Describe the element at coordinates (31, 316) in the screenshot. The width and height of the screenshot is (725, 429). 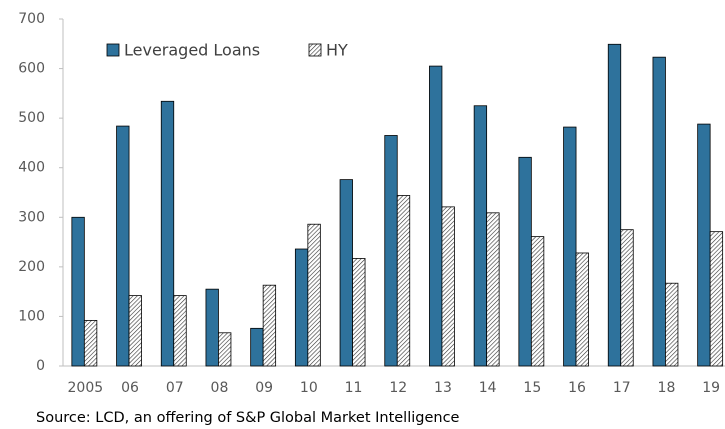
I see `y-tick-label: 100` at that location.